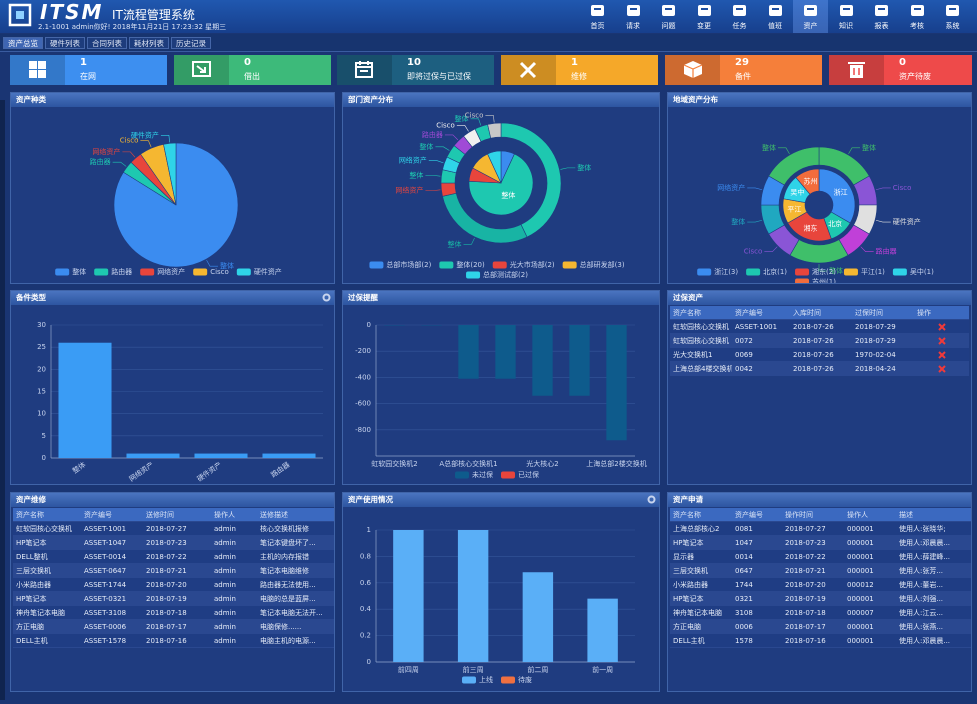  Describe the element at coordinates (819, 340) in the screenshot. I see `table-row: 虹软园核心交换机 0072 2018-07-26 2018-07-29` at that location.